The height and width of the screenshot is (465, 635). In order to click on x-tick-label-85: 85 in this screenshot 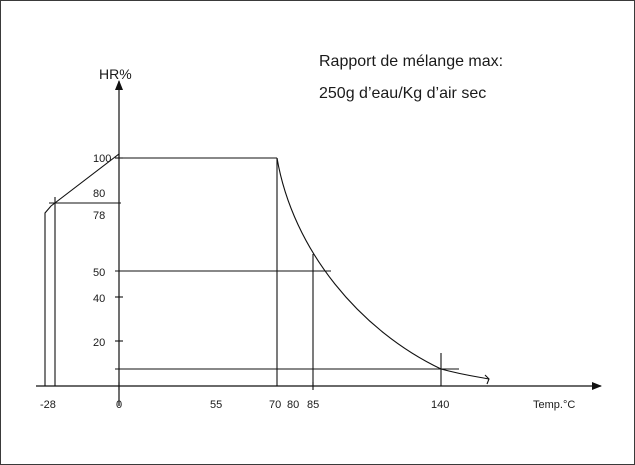, I will do `click(313, 405)`.